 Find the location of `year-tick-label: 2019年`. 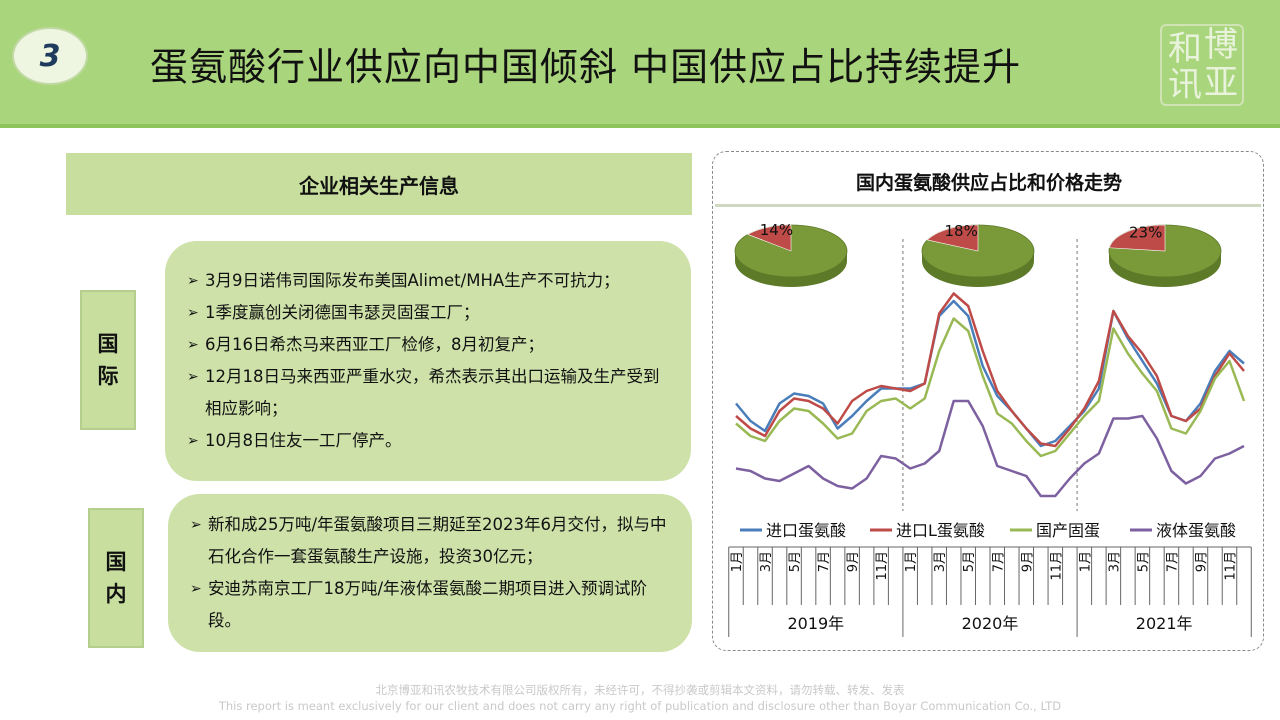

year-tick-label: 2019年 is located at coordinates (815, 623).